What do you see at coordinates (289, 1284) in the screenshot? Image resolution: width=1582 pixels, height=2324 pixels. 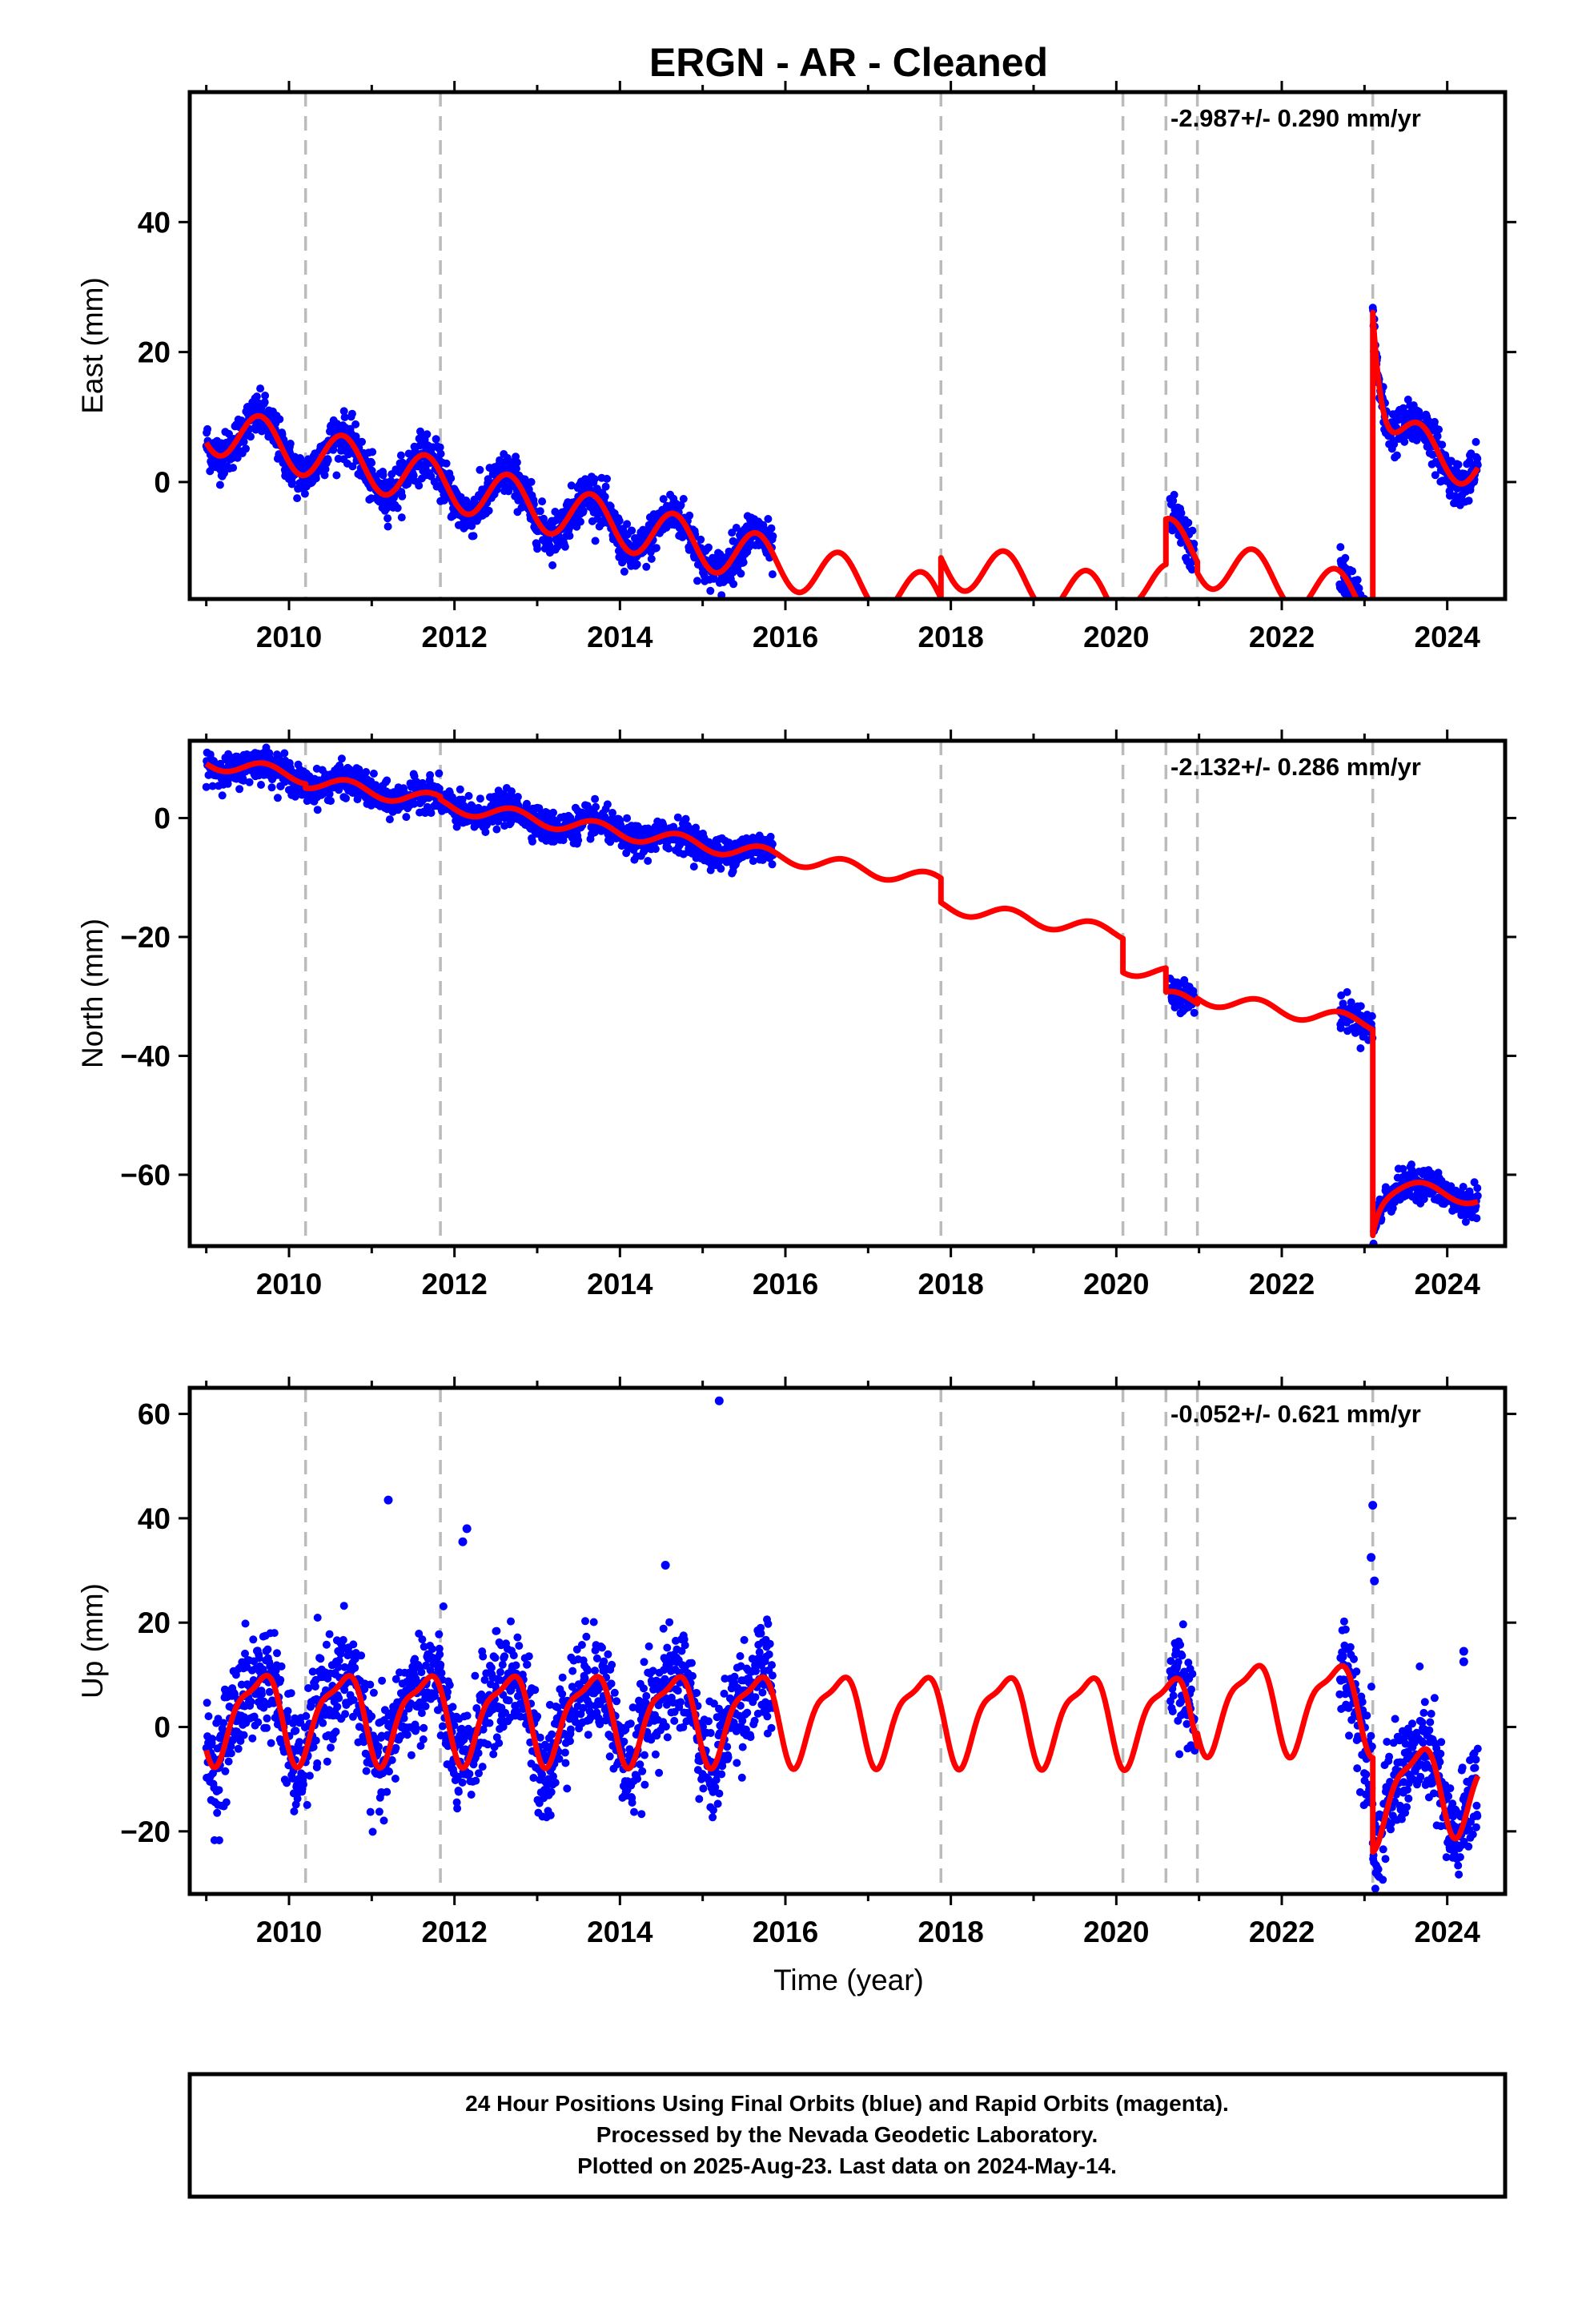 I see `north-x-tick-label: 2010` at bounding box center [289, 1284].